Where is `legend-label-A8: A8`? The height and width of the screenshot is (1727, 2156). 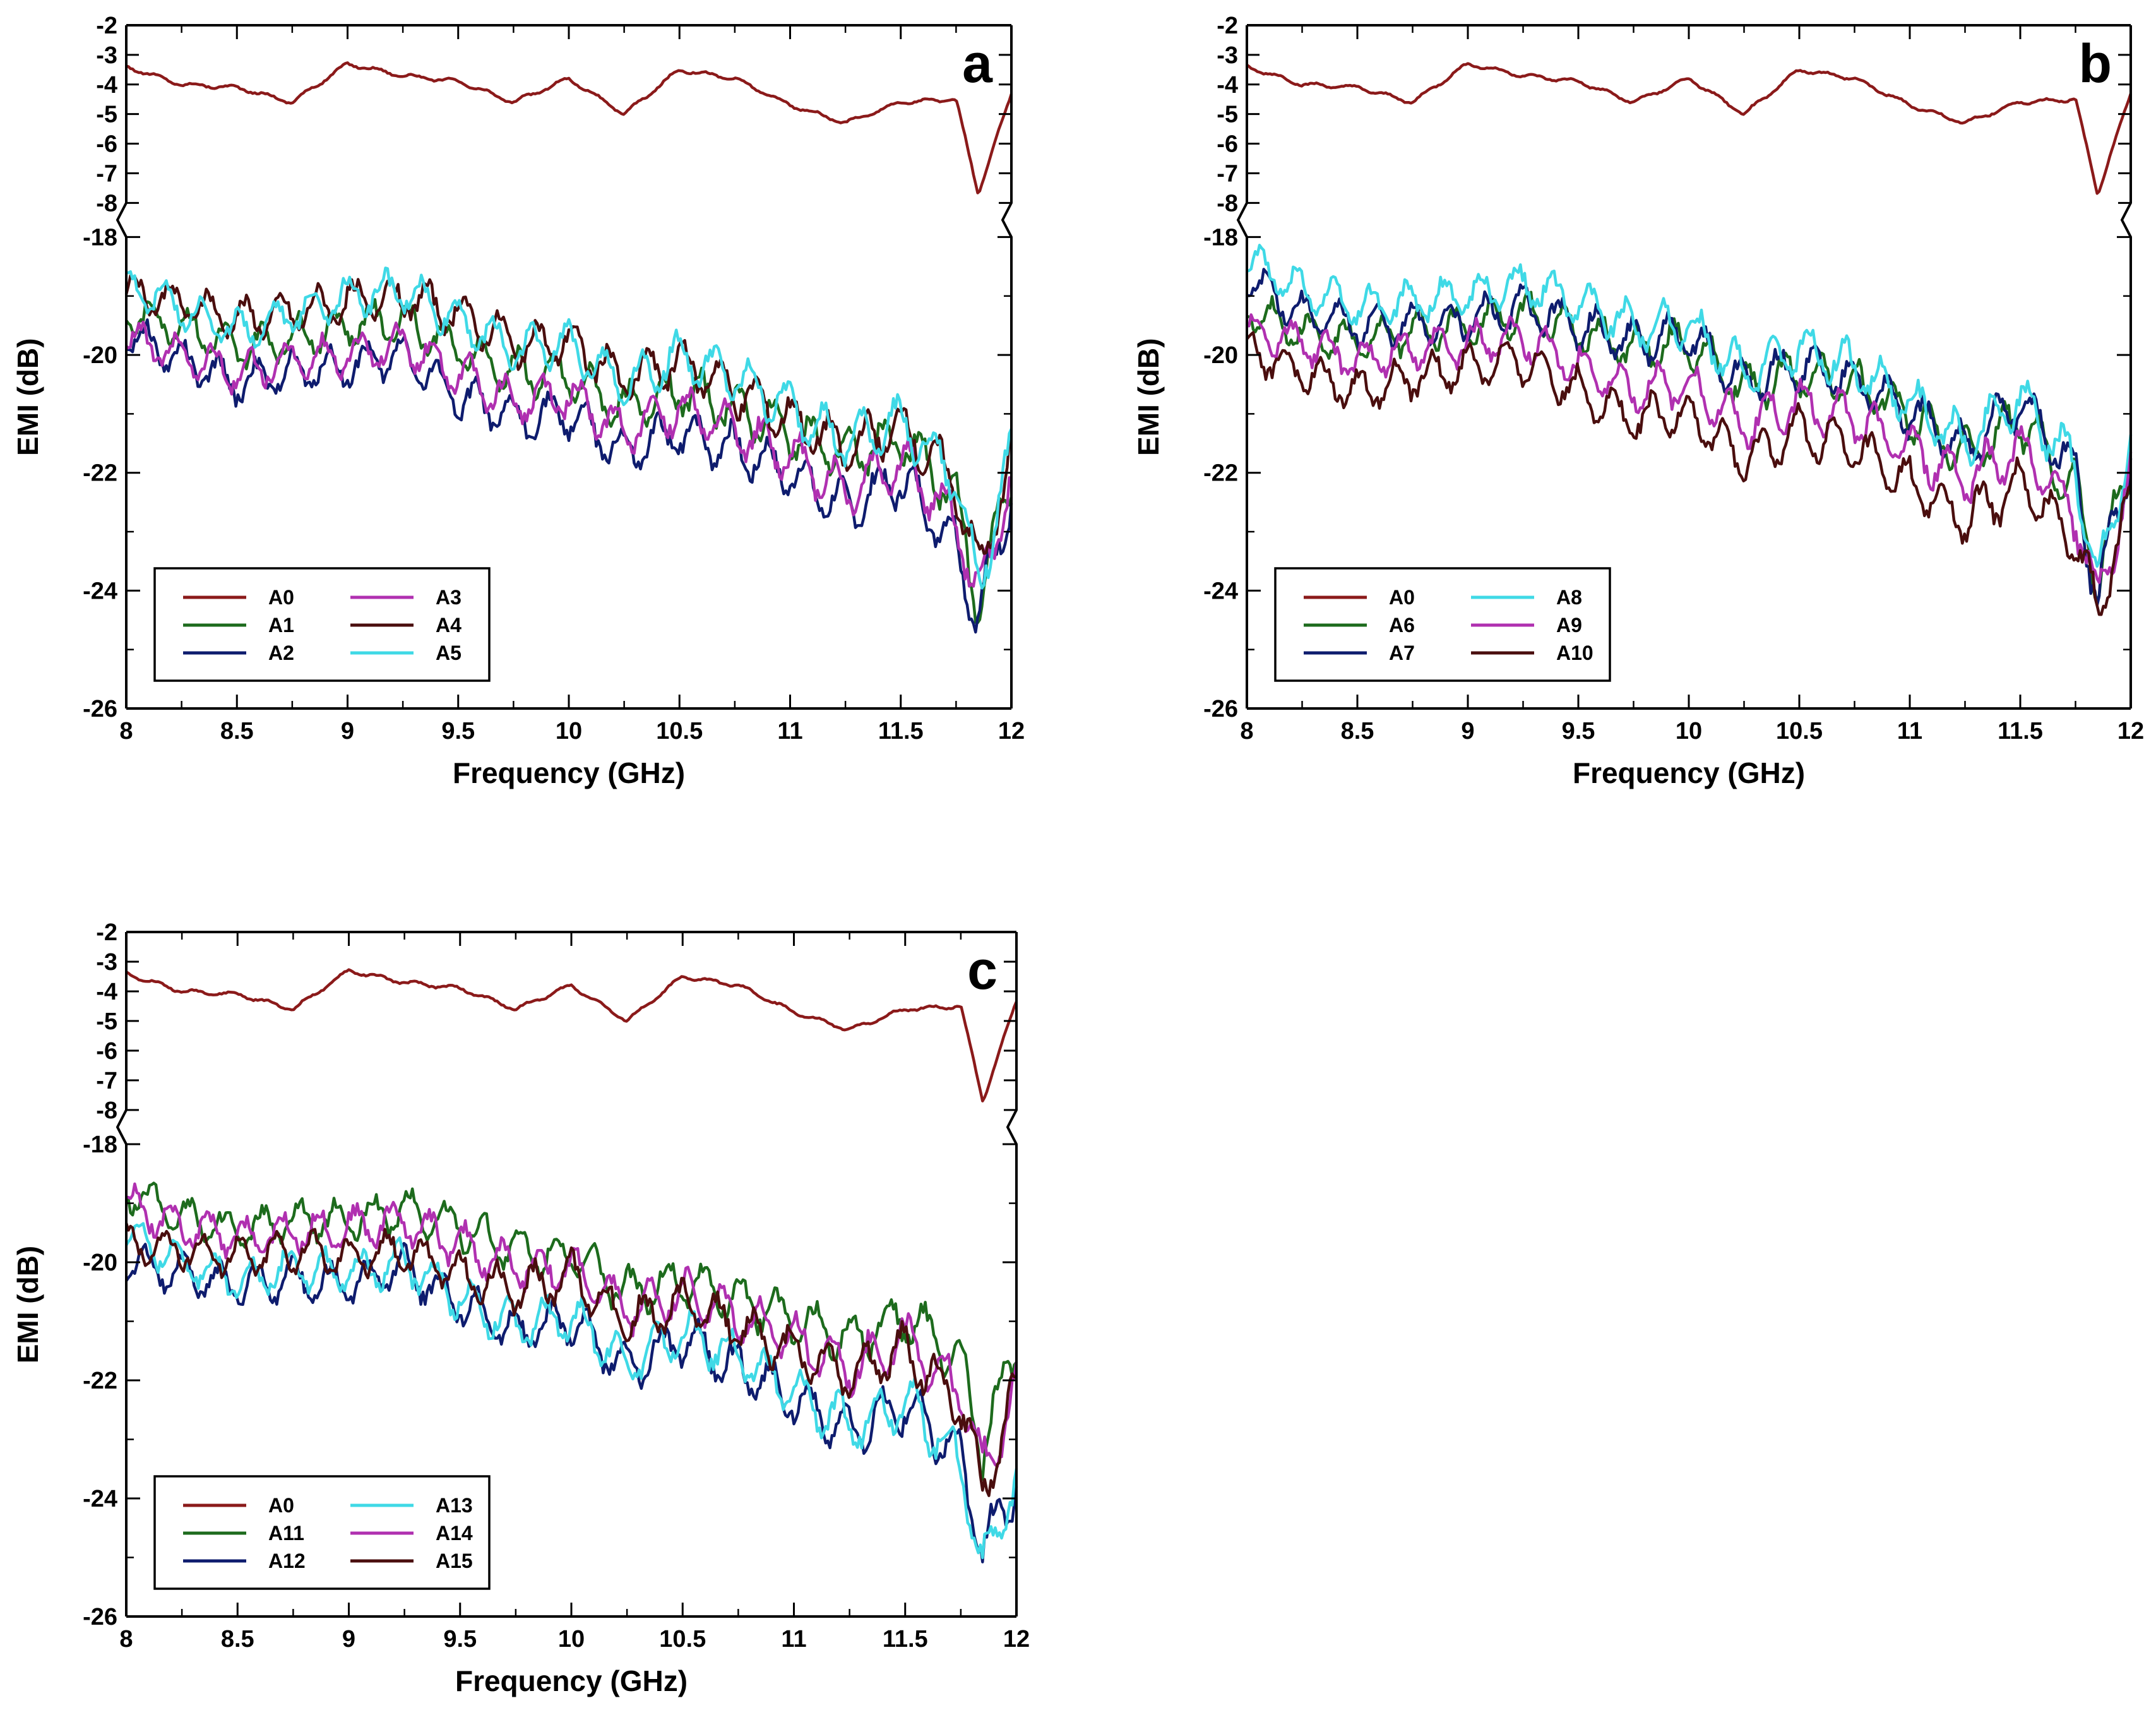
legend-label-A8: A8 is located at coordinates (1569, 597).